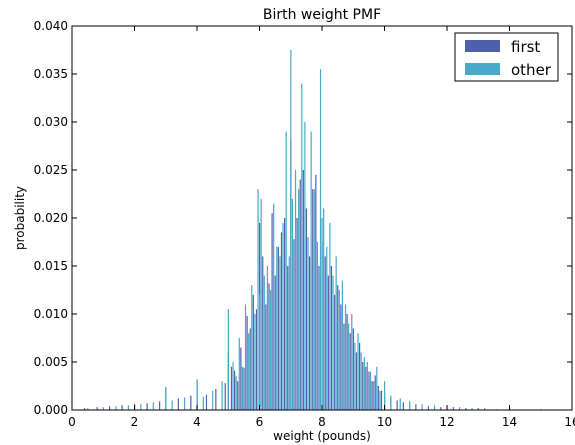  Describe the element at coordinates (197, 422) in the screenshot. I see `x-tick-label: 4` at that location.